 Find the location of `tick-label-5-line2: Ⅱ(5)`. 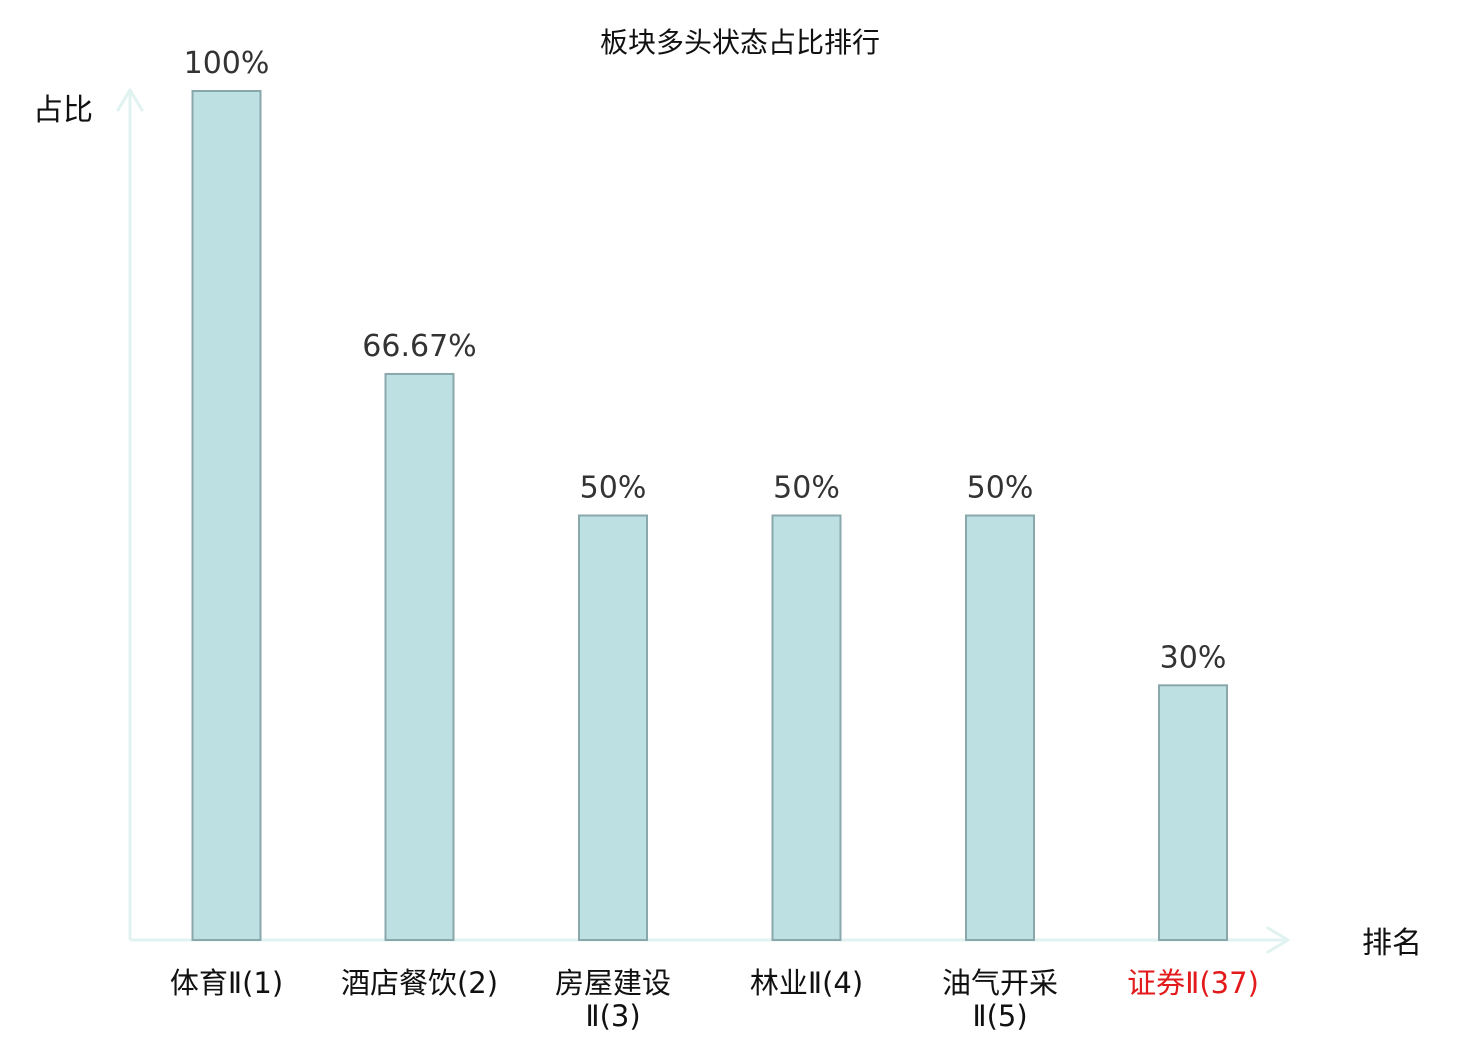

tick-label-5-line2: Ⅱ(5) is located at coordinates (999, 1016).